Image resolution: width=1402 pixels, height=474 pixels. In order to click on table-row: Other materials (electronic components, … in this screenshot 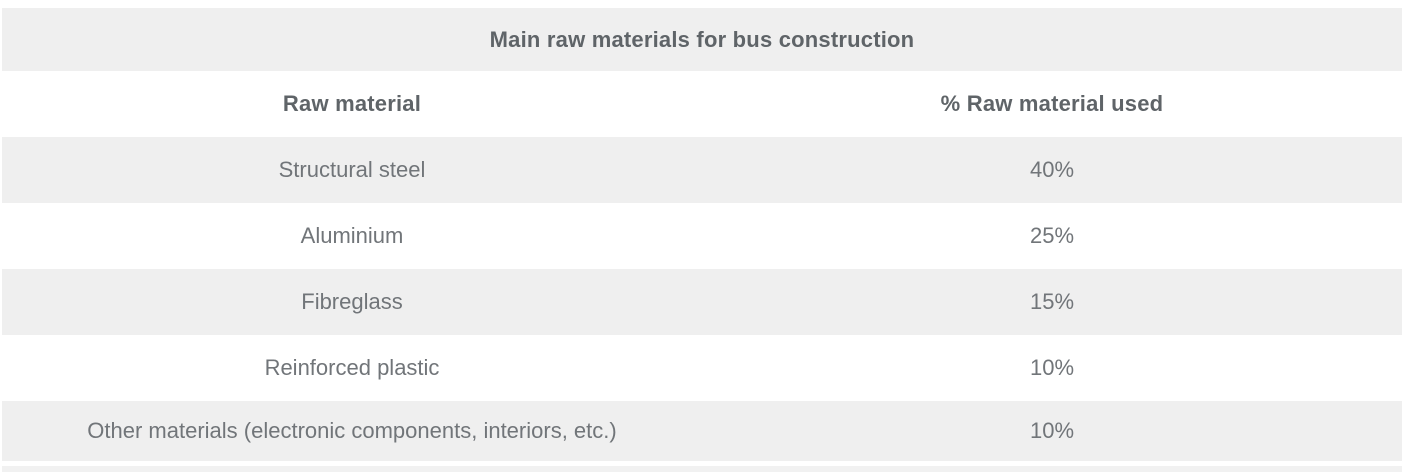, I will do `click(702, 431)`.